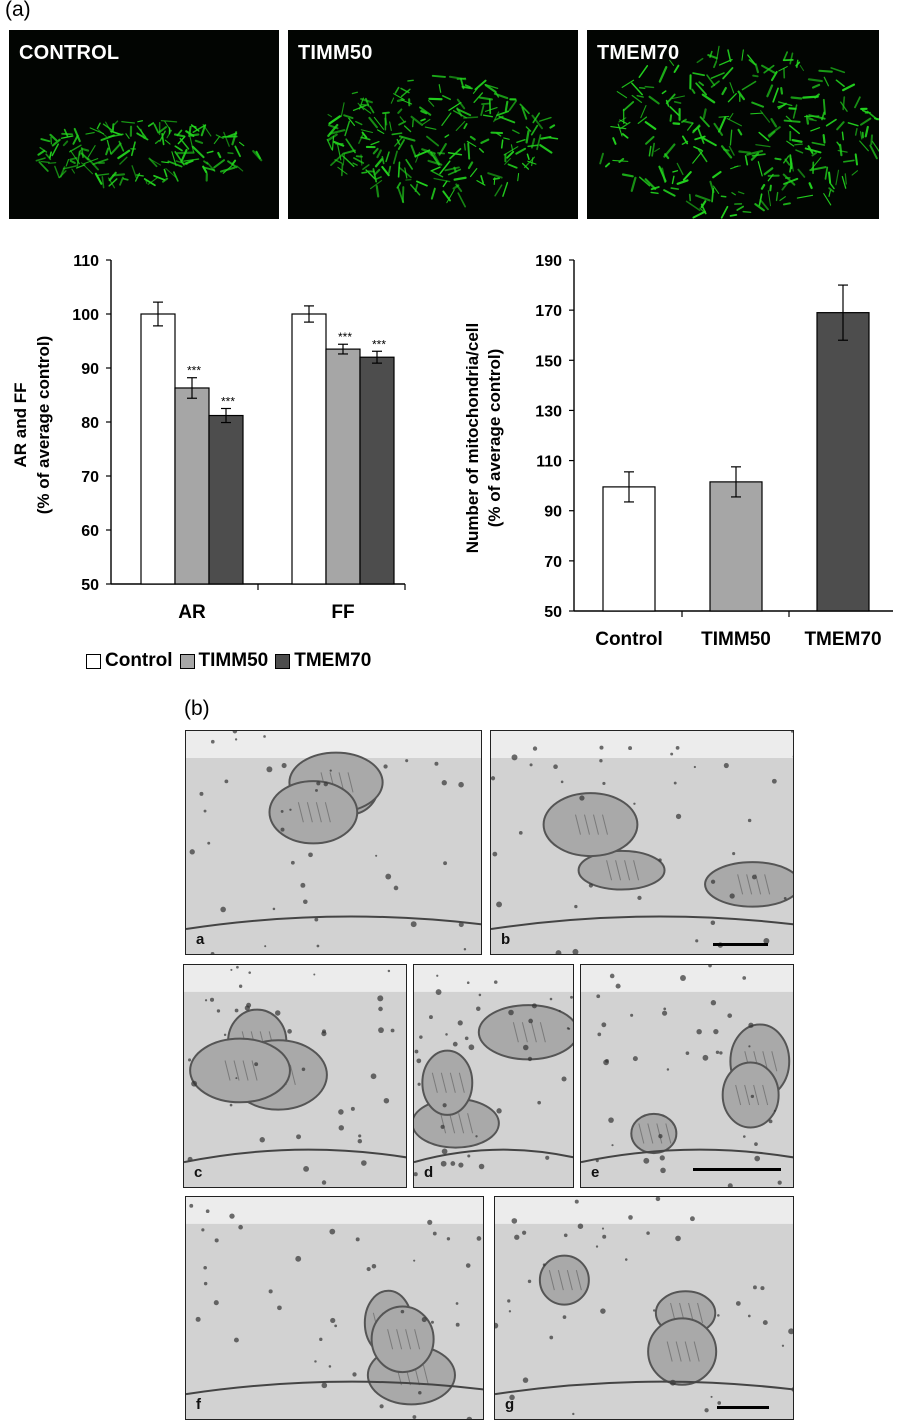  Describe the element at coordinates (506, 939) in the screenshot. I see `em-panel-label: b` at that location.